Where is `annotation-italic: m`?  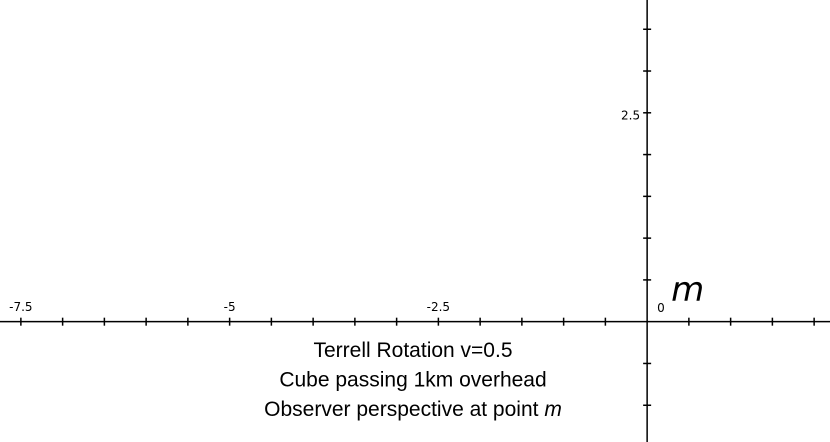
annotation-italic: m is located at coordinates (553, 409).